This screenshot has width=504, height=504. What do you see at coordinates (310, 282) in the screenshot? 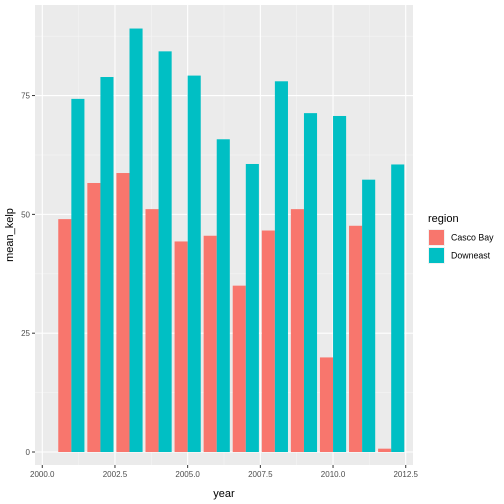
I see `bar-downeast-2009` at bounding box center [310, 282].